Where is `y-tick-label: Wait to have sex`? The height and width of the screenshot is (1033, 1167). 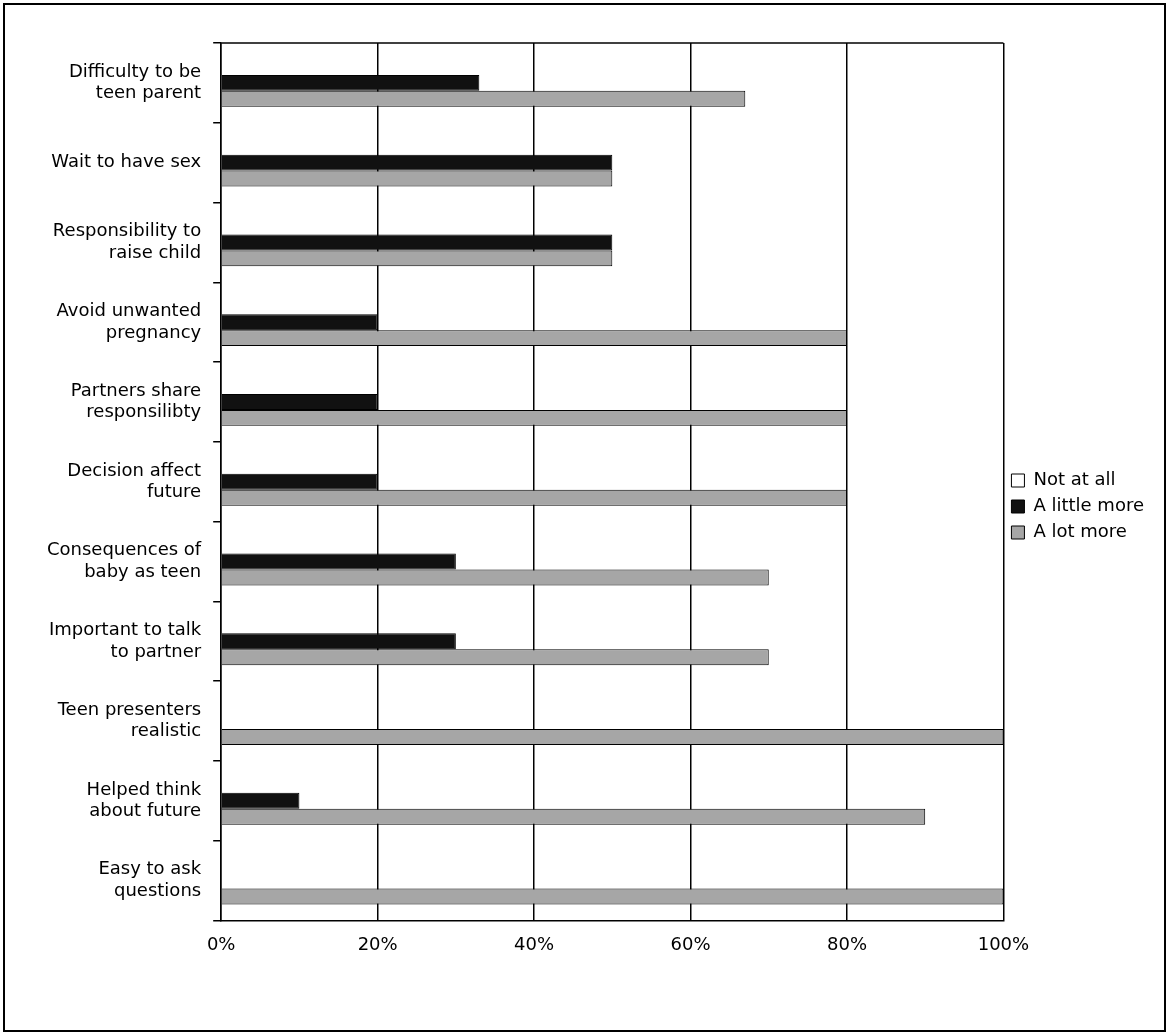
y-tick-label: Wait to have sex is located at coordinates (126, 161).